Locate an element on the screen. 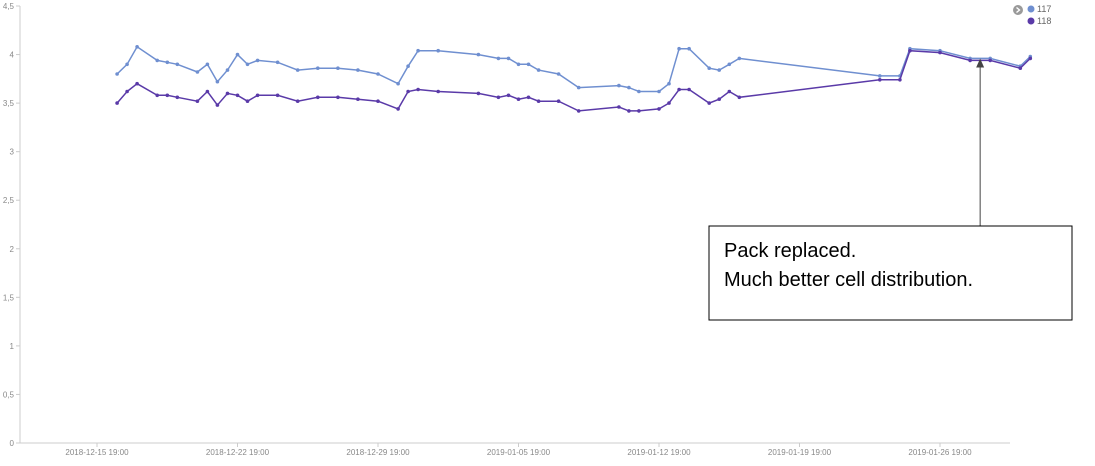  chevron-right-icon-bg is located at coordinates (1018, 10).